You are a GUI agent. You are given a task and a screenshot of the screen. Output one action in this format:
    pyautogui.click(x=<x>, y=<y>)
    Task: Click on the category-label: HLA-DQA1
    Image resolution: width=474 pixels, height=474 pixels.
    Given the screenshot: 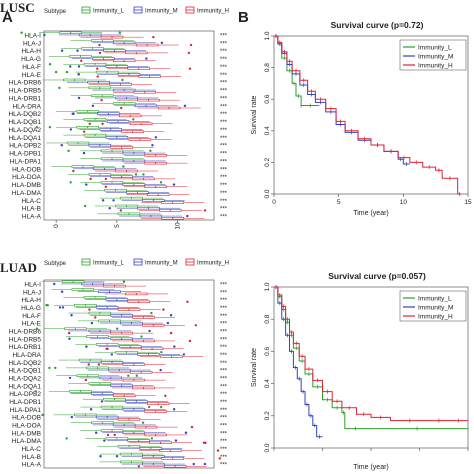 What is the action you would take?
    pyautogui.click(x=24, y=138)
    